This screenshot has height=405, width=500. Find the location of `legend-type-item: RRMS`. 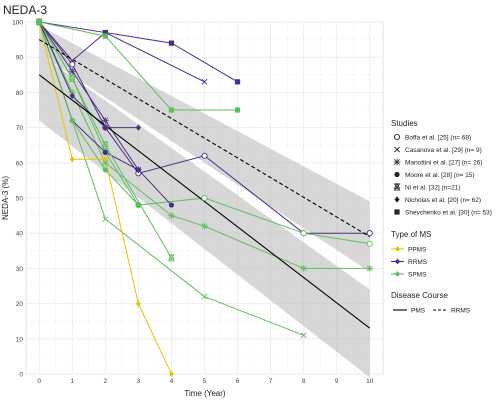

legend-type-item: RRMS is located at coordinates (409, 262).